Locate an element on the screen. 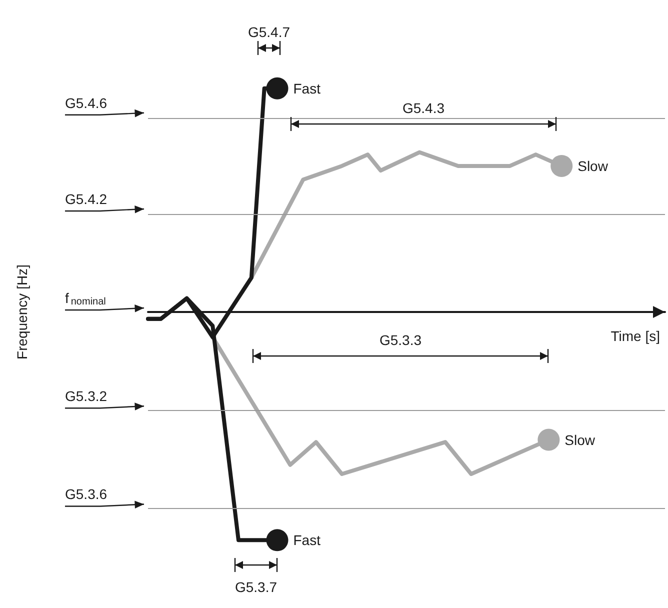 This screenshot has height=608, width=668. annotation: G5.3.3 is located at coordinates (400, 340).